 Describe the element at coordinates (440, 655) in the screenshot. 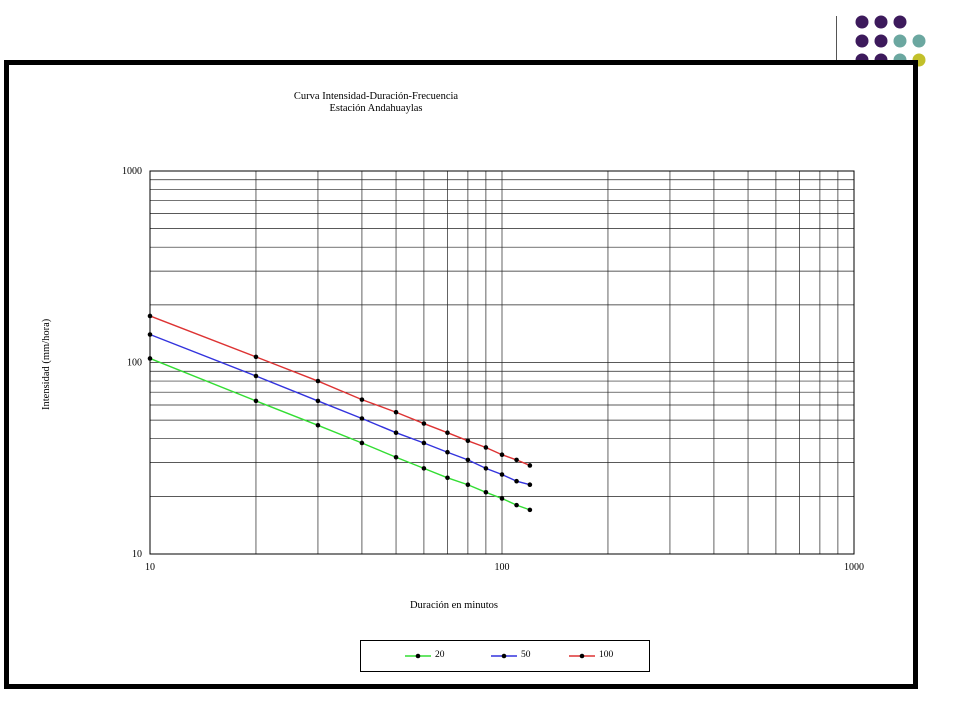

I see `legend-label: 20` at that location.